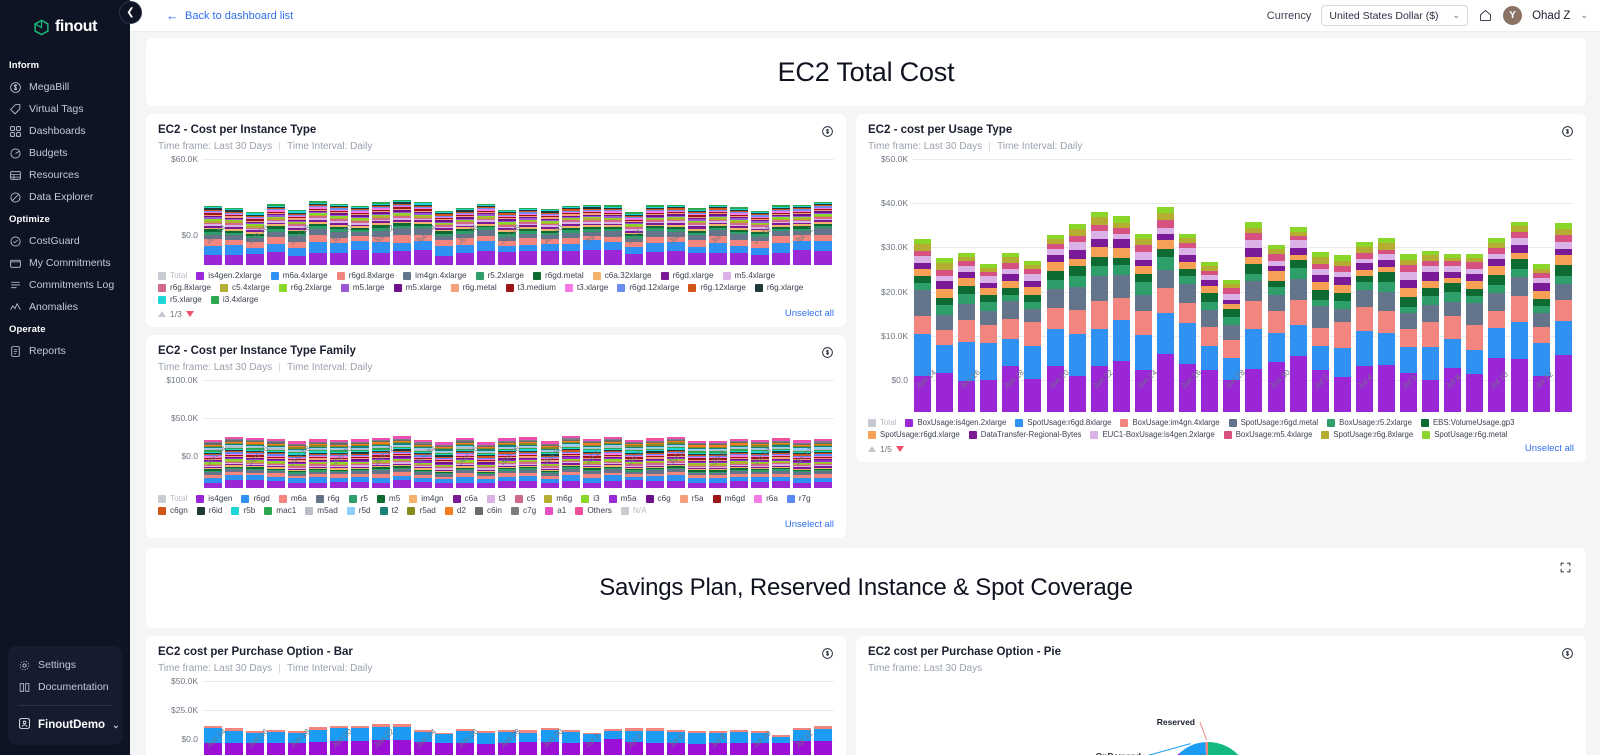 The height and width of the screenshot is (755, 1600). Describe the element at coordinates (886, 449) in the screenshot. I see `legend-pager: 1/5` at that location.